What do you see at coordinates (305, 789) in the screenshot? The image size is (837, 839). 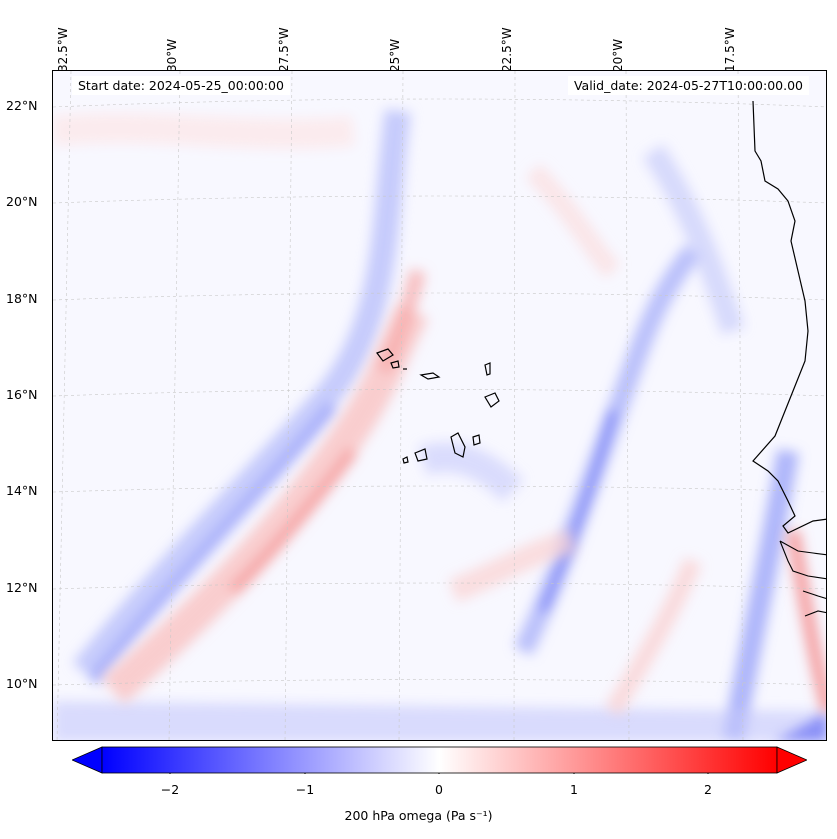 I see `colorbar-tick-neg1: −1` at bounding box center [305, 789].